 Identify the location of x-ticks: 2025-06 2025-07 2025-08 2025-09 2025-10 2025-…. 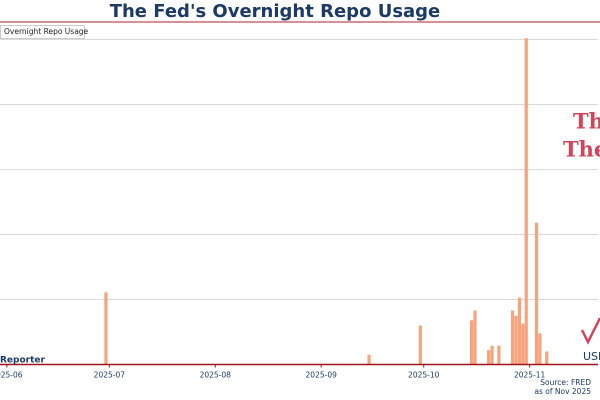
(273, 372).